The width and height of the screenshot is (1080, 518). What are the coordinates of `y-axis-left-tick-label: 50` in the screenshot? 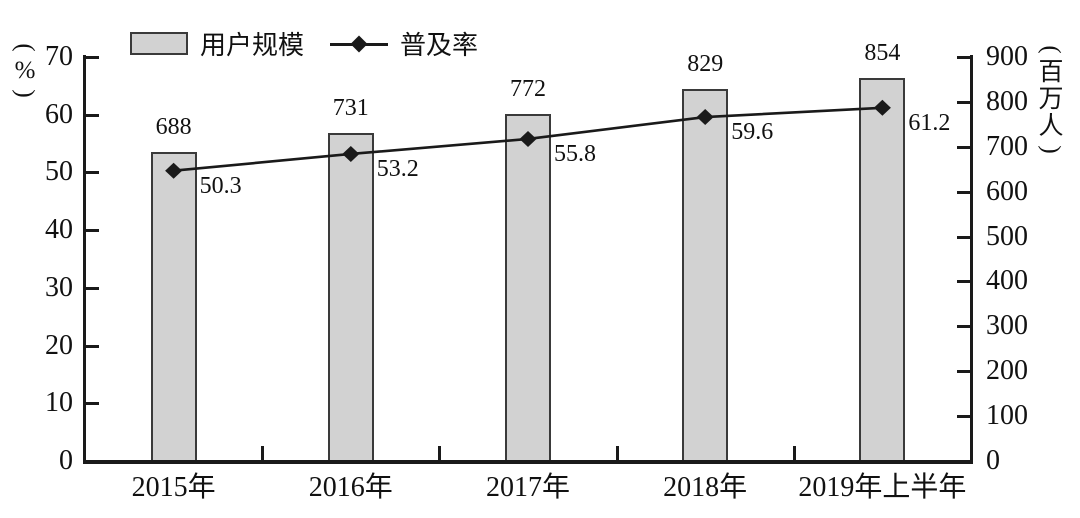 It's located at (59, 172).